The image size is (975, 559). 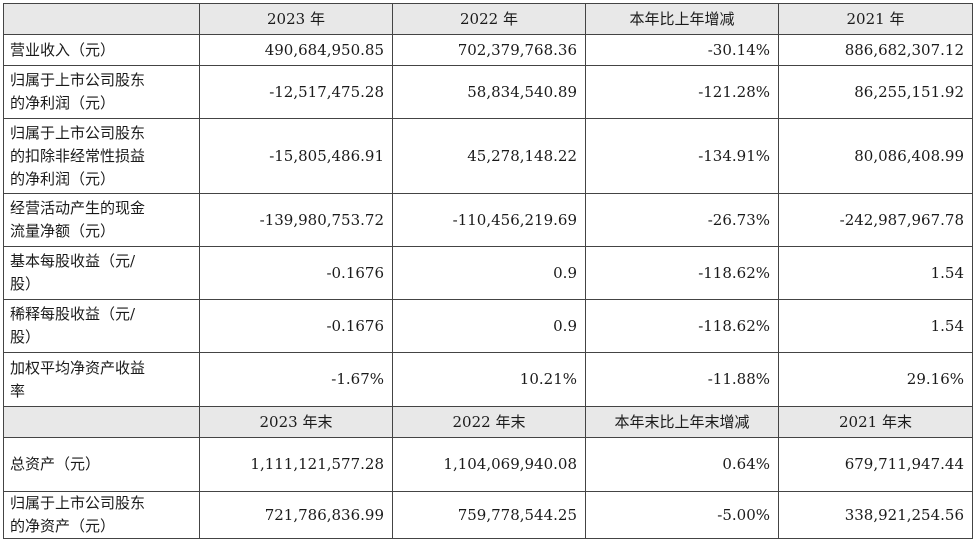 I want to click on table-row: 基本每股收益（元/股） -0.1676 0.9 -118.62% 1.54, so click(x=488, y=273).